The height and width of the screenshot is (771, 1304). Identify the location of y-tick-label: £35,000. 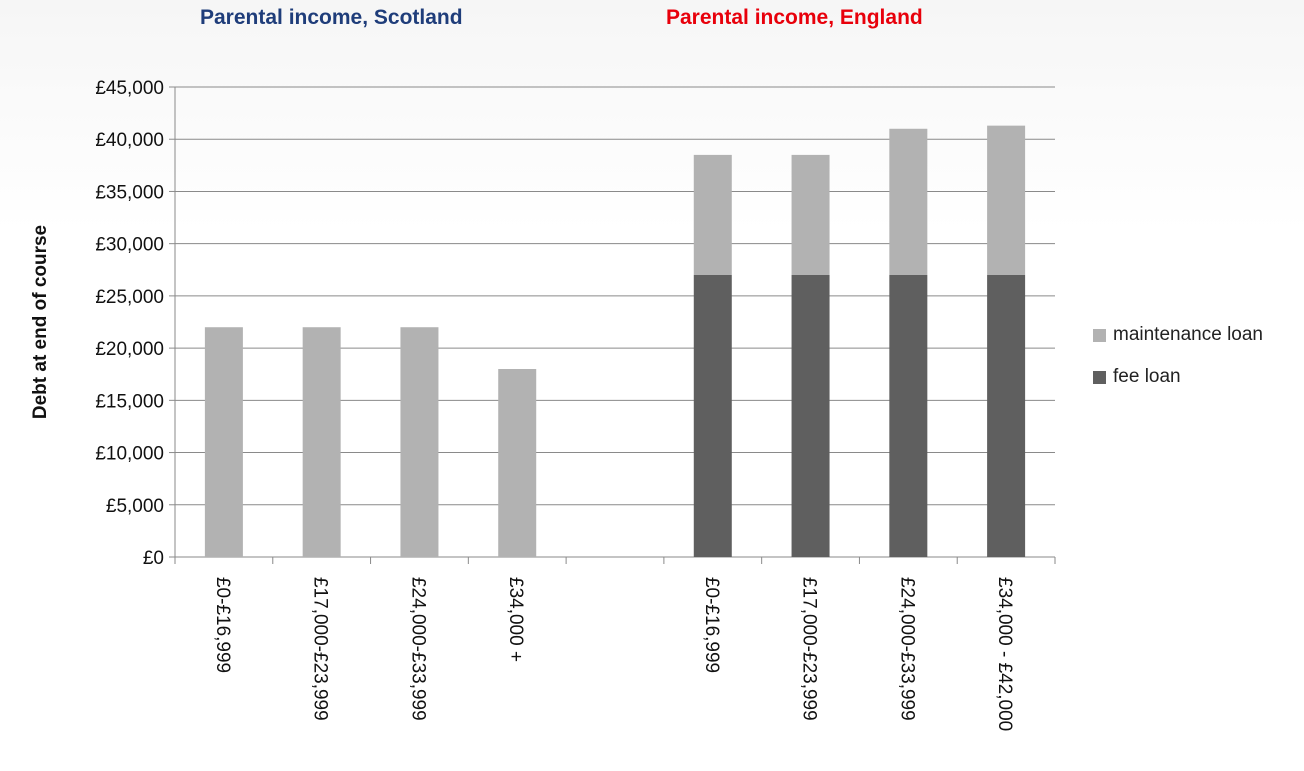
(129, 192).